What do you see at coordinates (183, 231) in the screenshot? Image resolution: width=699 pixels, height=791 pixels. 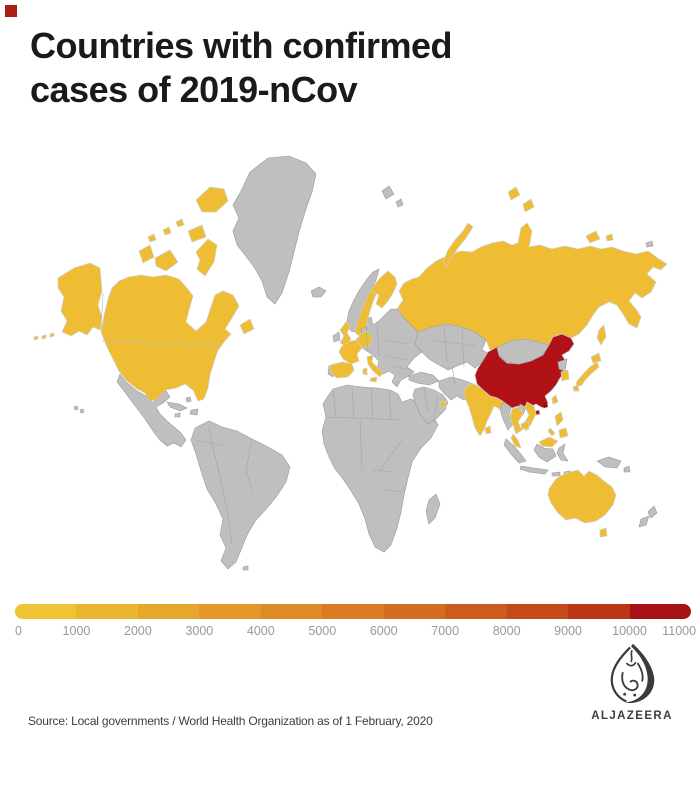 I see `islands-canadian-arctic` at bounding box center [183, 231].